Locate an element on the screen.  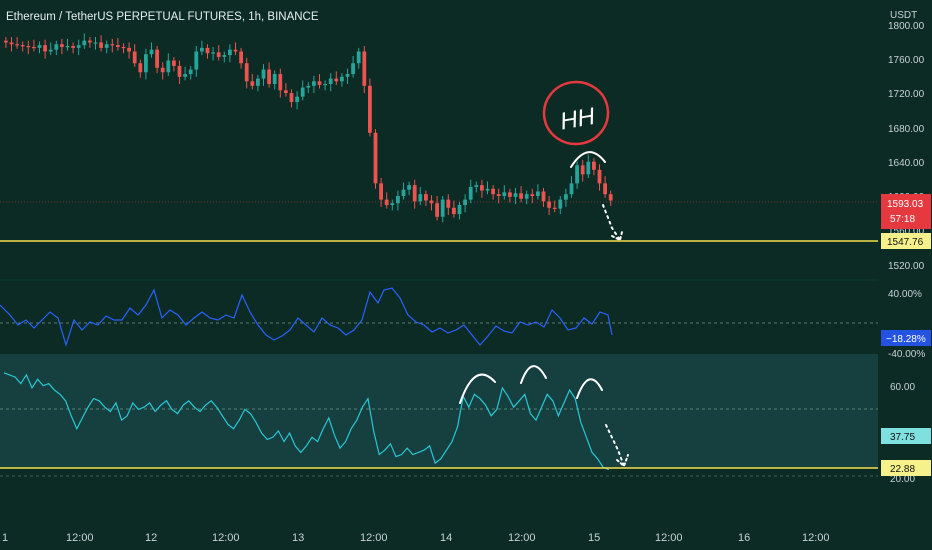
hh-circle-annotation is located at coordinates (576, 113).